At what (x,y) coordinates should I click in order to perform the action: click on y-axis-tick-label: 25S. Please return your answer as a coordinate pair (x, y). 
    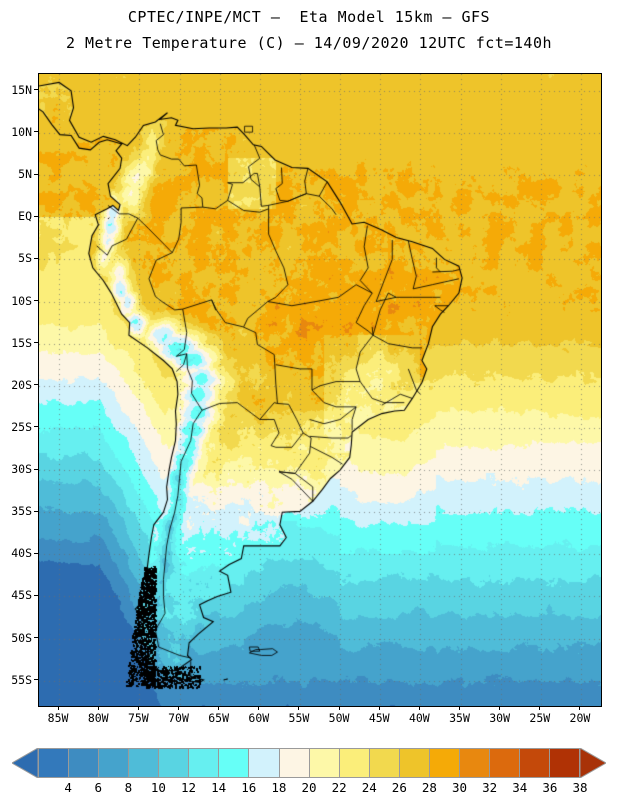
    Looking at the image, I should click on (21, 426).